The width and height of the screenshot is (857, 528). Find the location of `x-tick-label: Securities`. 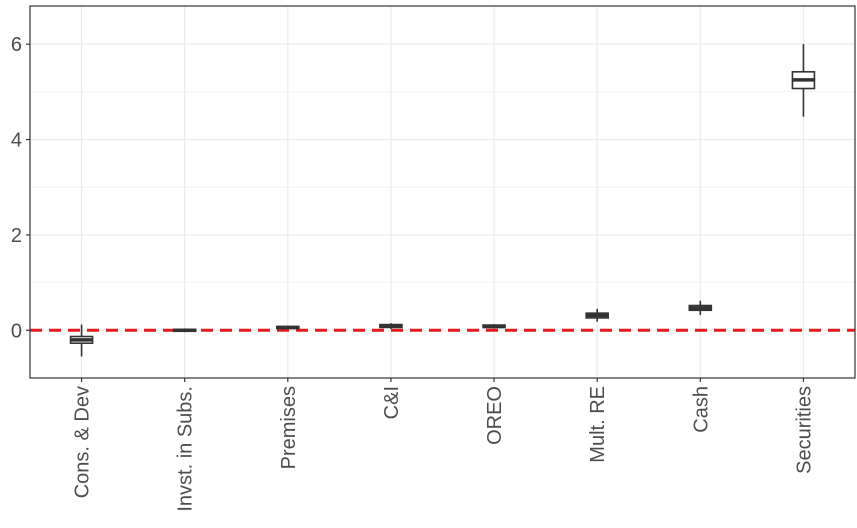

x-tick-label: Securities is located at coordinates (804, 430).